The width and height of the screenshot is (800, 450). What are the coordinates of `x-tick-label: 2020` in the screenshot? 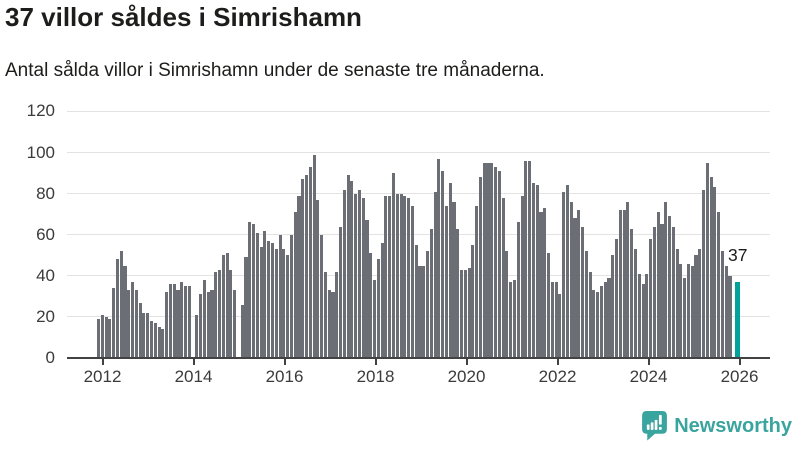 It's located at (466, 376).